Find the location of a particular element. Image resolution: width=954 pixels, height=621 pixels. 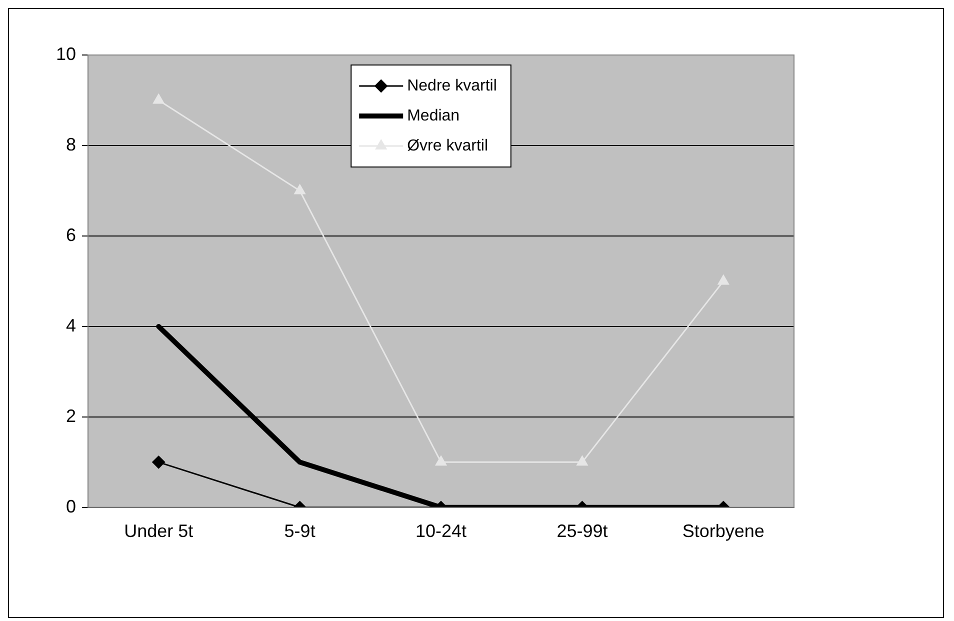

x-tick-label: Under 5t is located at coordinates (159, 531).